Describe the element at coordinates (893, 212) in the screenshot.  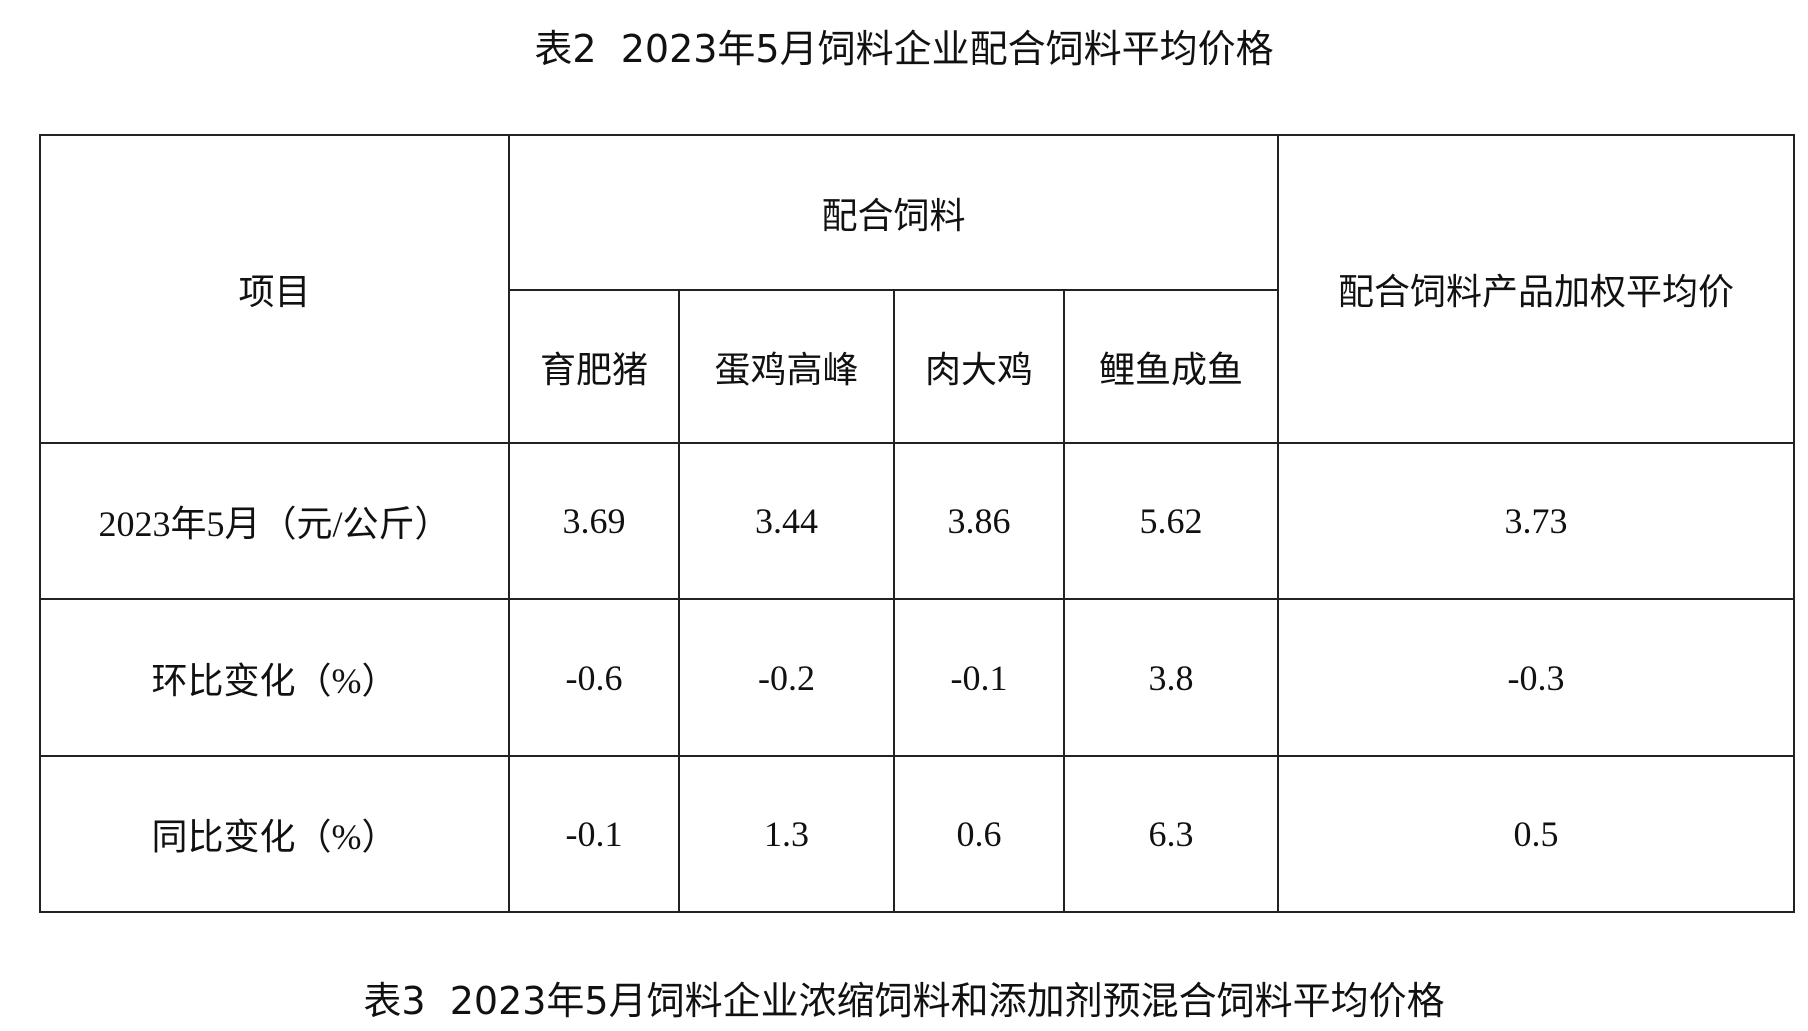
I see `header-cell: 配合饲料` at that location.